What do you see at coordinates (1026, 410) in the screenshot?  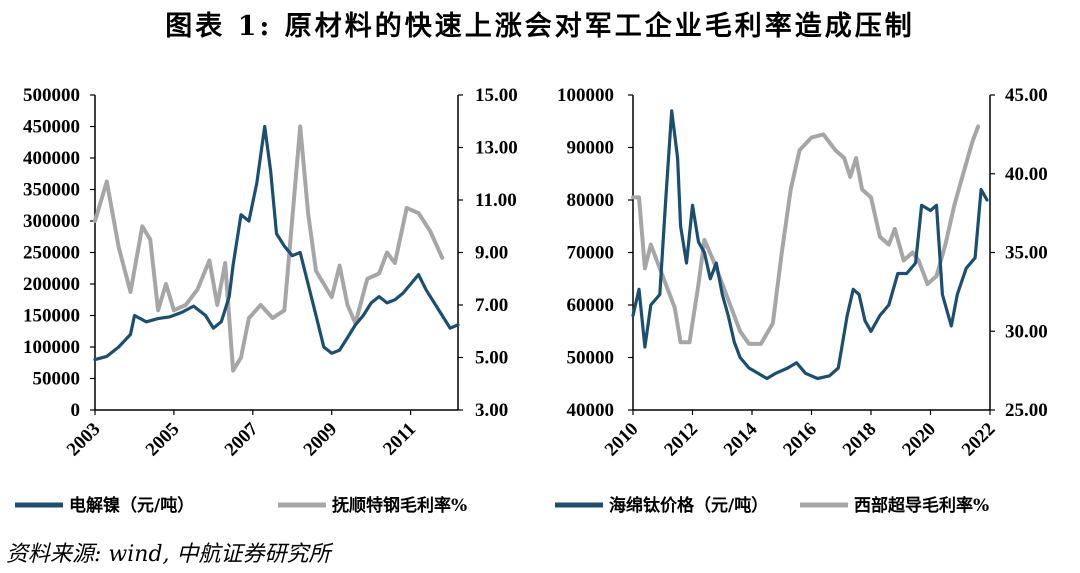 I see `tick-label-right: 25.00` at bounding box center [1026, 410].